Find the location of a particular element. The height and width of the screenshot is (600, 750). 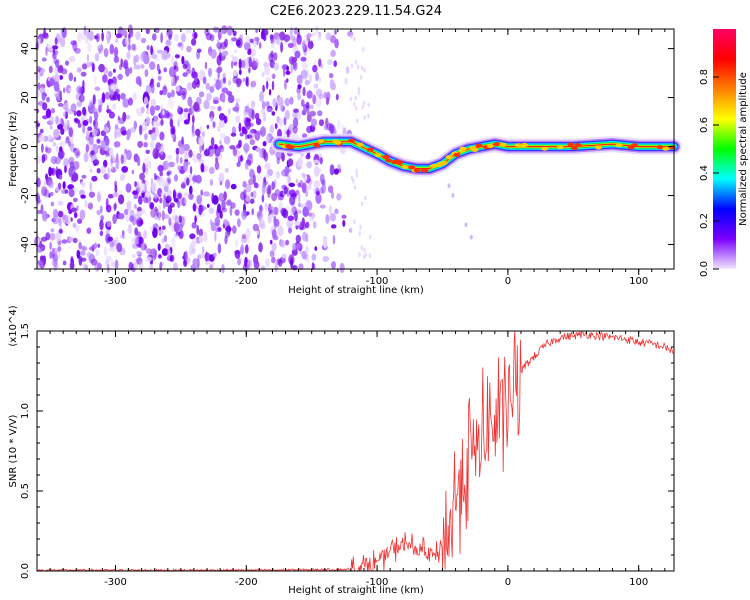

spectrogram-y-tick-label: -20 is located at coordinates (25, 195).